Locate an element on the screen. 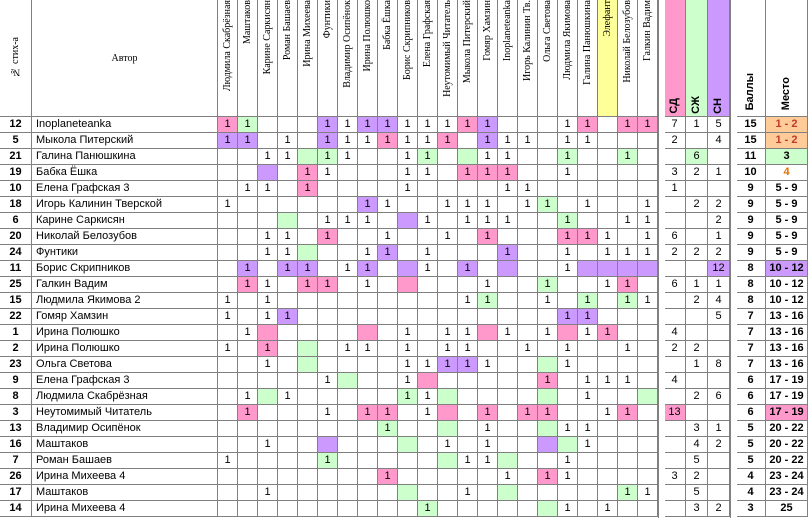 The image size is (808, 518). row-number: 24 is located at coordinates (16, 253).